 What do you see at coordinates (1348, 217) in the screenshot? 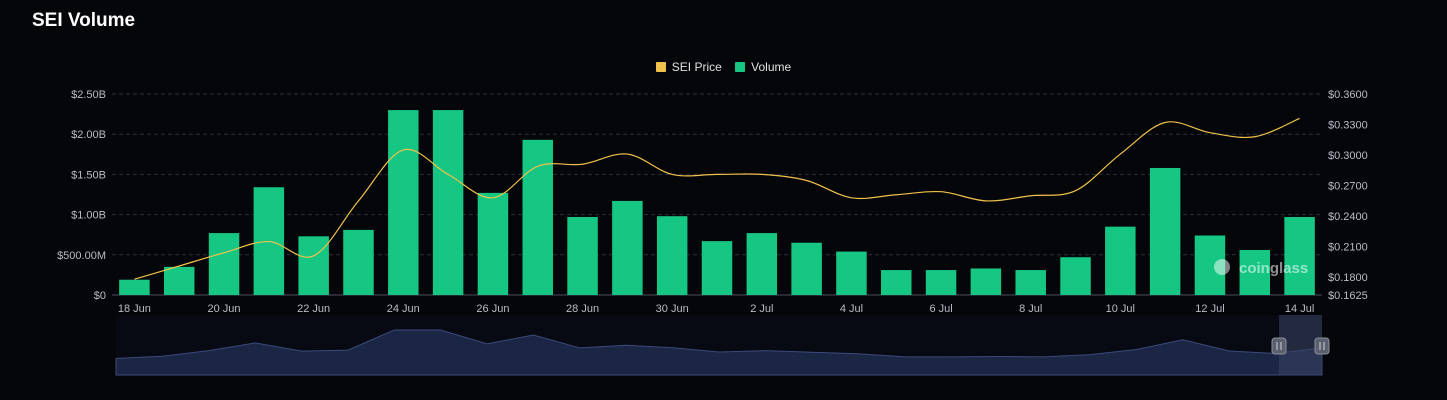
I see `right-tick-label: $0.2400` at bounding box center [1348, 217].